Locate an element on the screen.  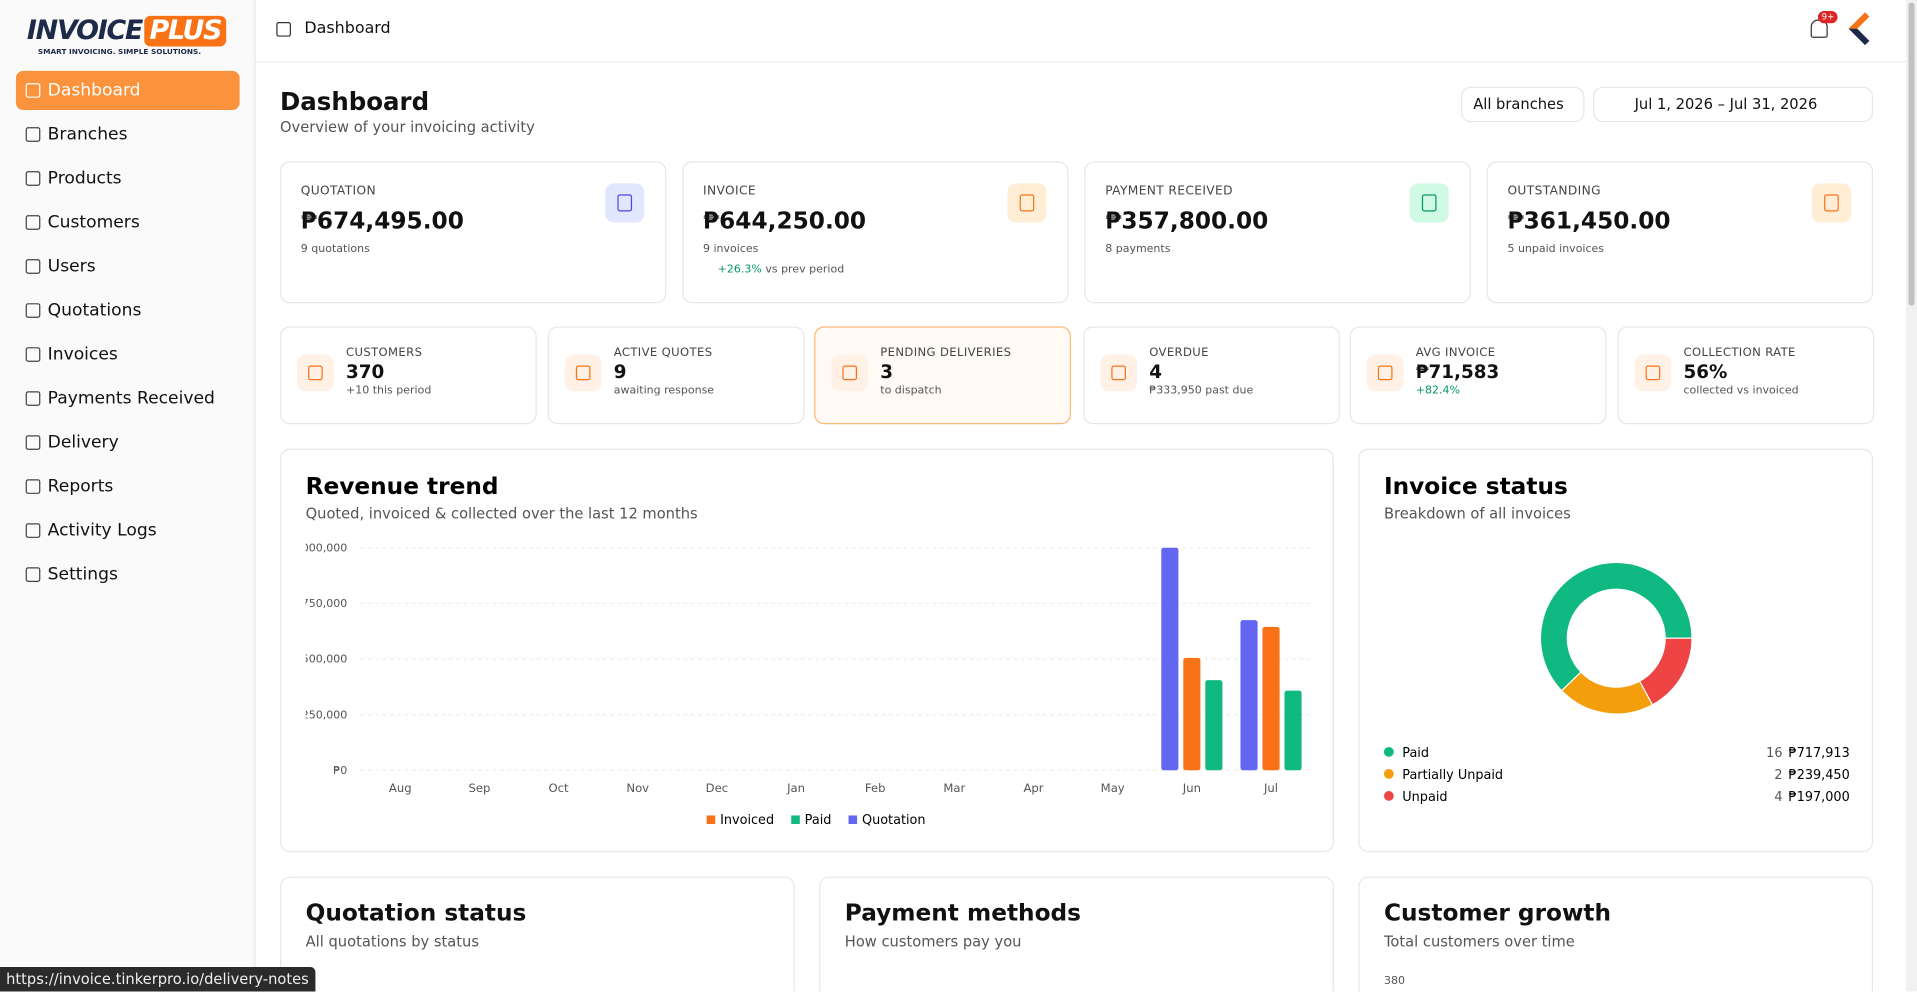
kpi-change-note: vs prev period is located at coordinates (805, 270).